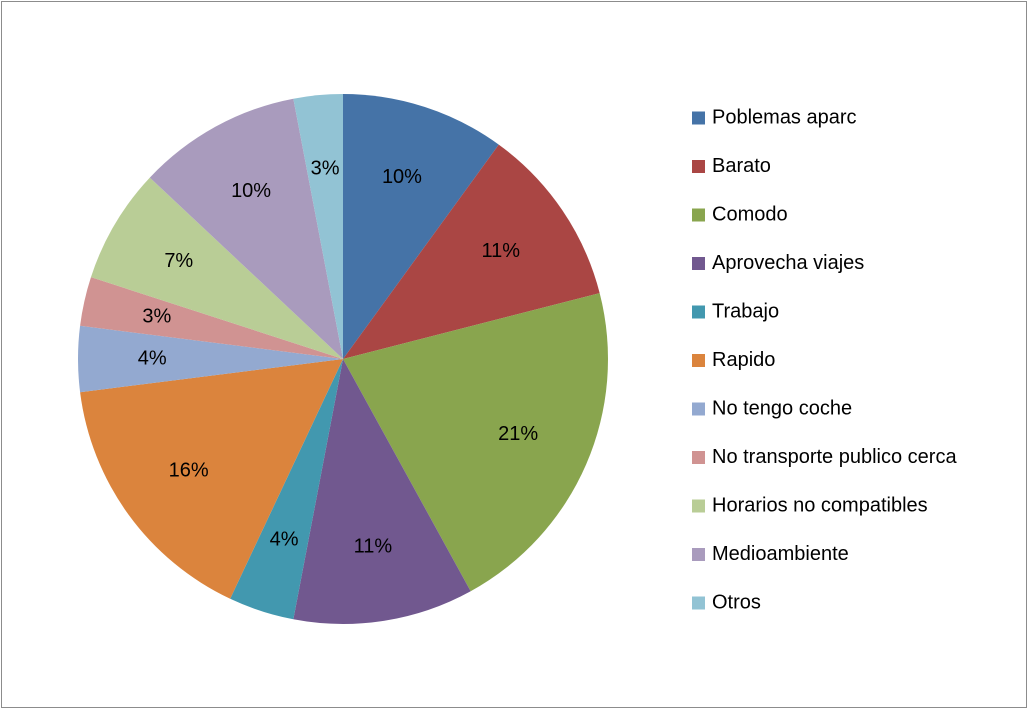  Describe the element at coordinates (743, 360) in the screenshot. I see `legend-label: Rapido` at that location.